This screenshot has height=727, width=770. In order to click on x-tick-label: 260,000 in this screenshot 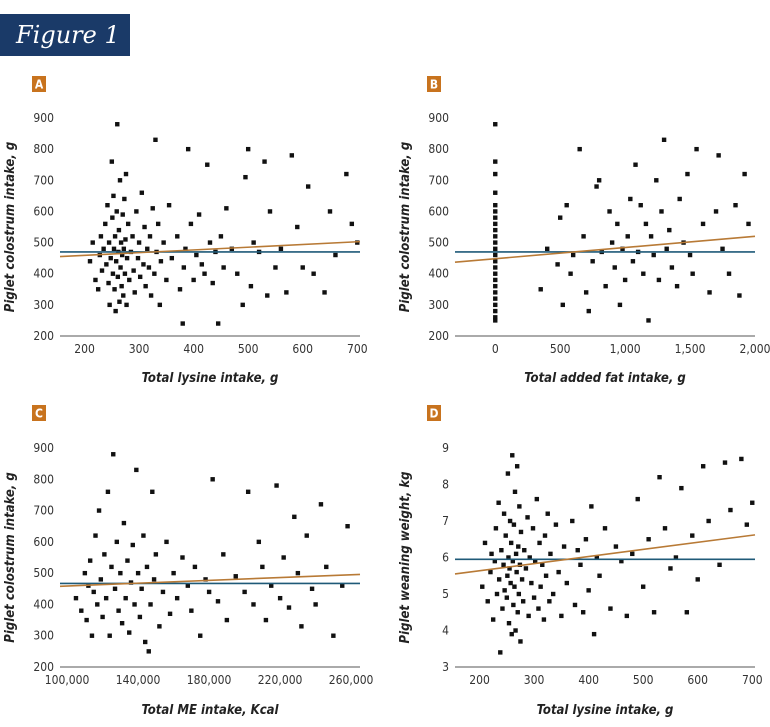, I will do `click(351, 680)`.